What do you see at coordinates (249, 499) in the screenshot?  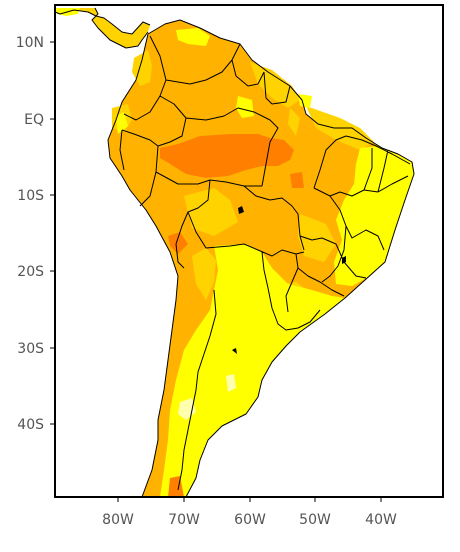 I see `x-ticks` at bounding box center [249, 499].